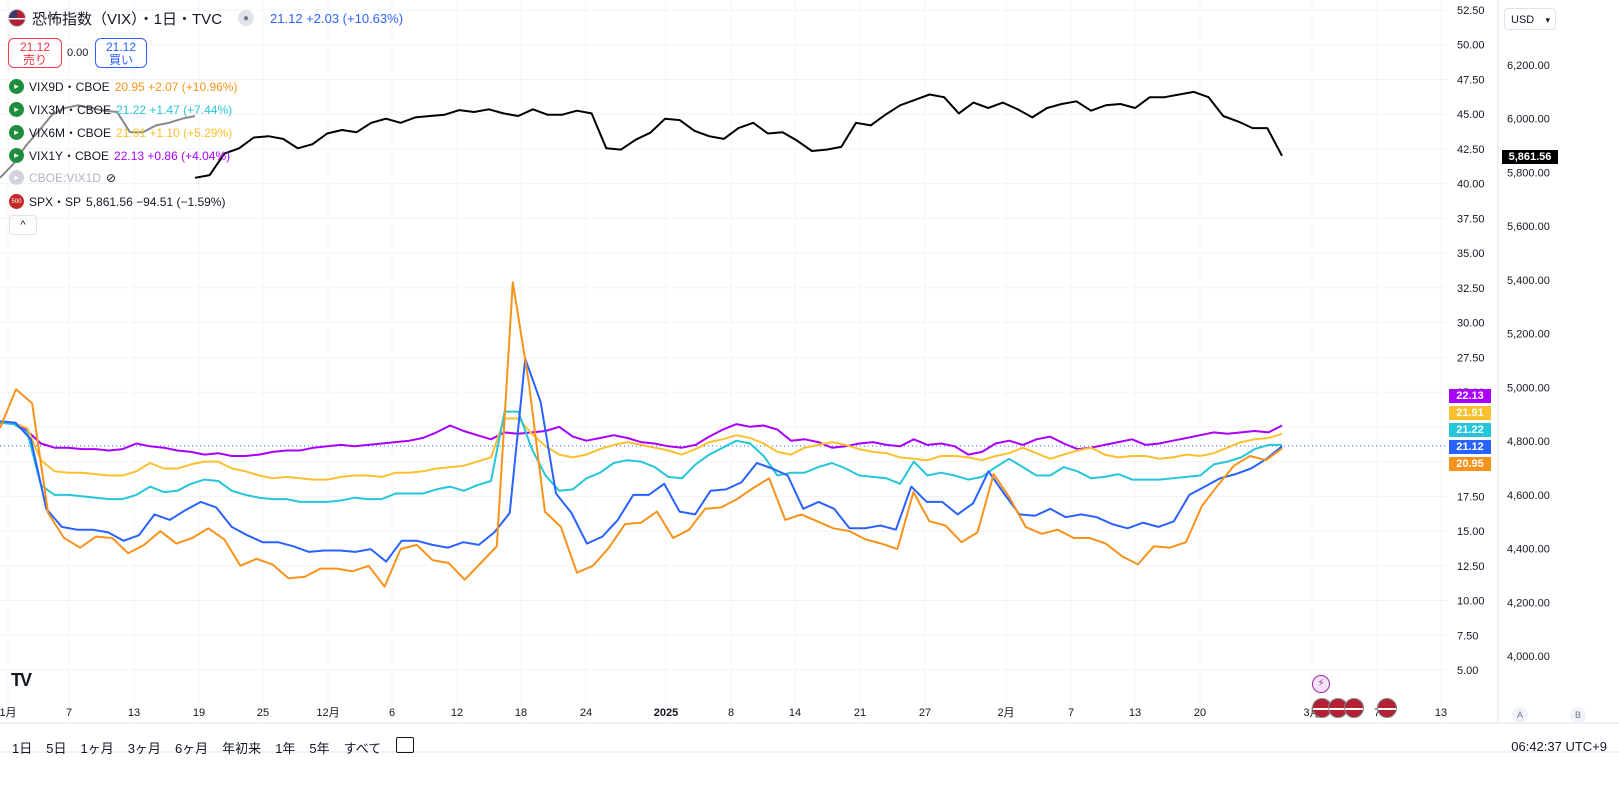 The height and width of the screenshot is (791, 1619). What do you see at coordinates (1321, 684) in the screenshot?
I see `bolt-event-icon: ⚡` at bounding box center [1321, 684].